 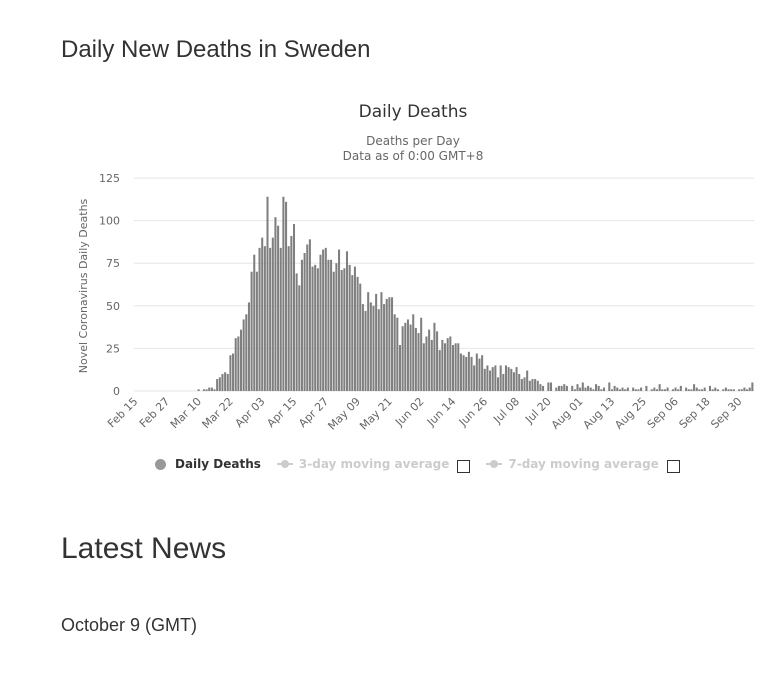 What do you see at coordinates (572, 464) in the screenshot?
I see `legend-item-7-day-average: 7-day moving average` at bounding box center [572, 464].